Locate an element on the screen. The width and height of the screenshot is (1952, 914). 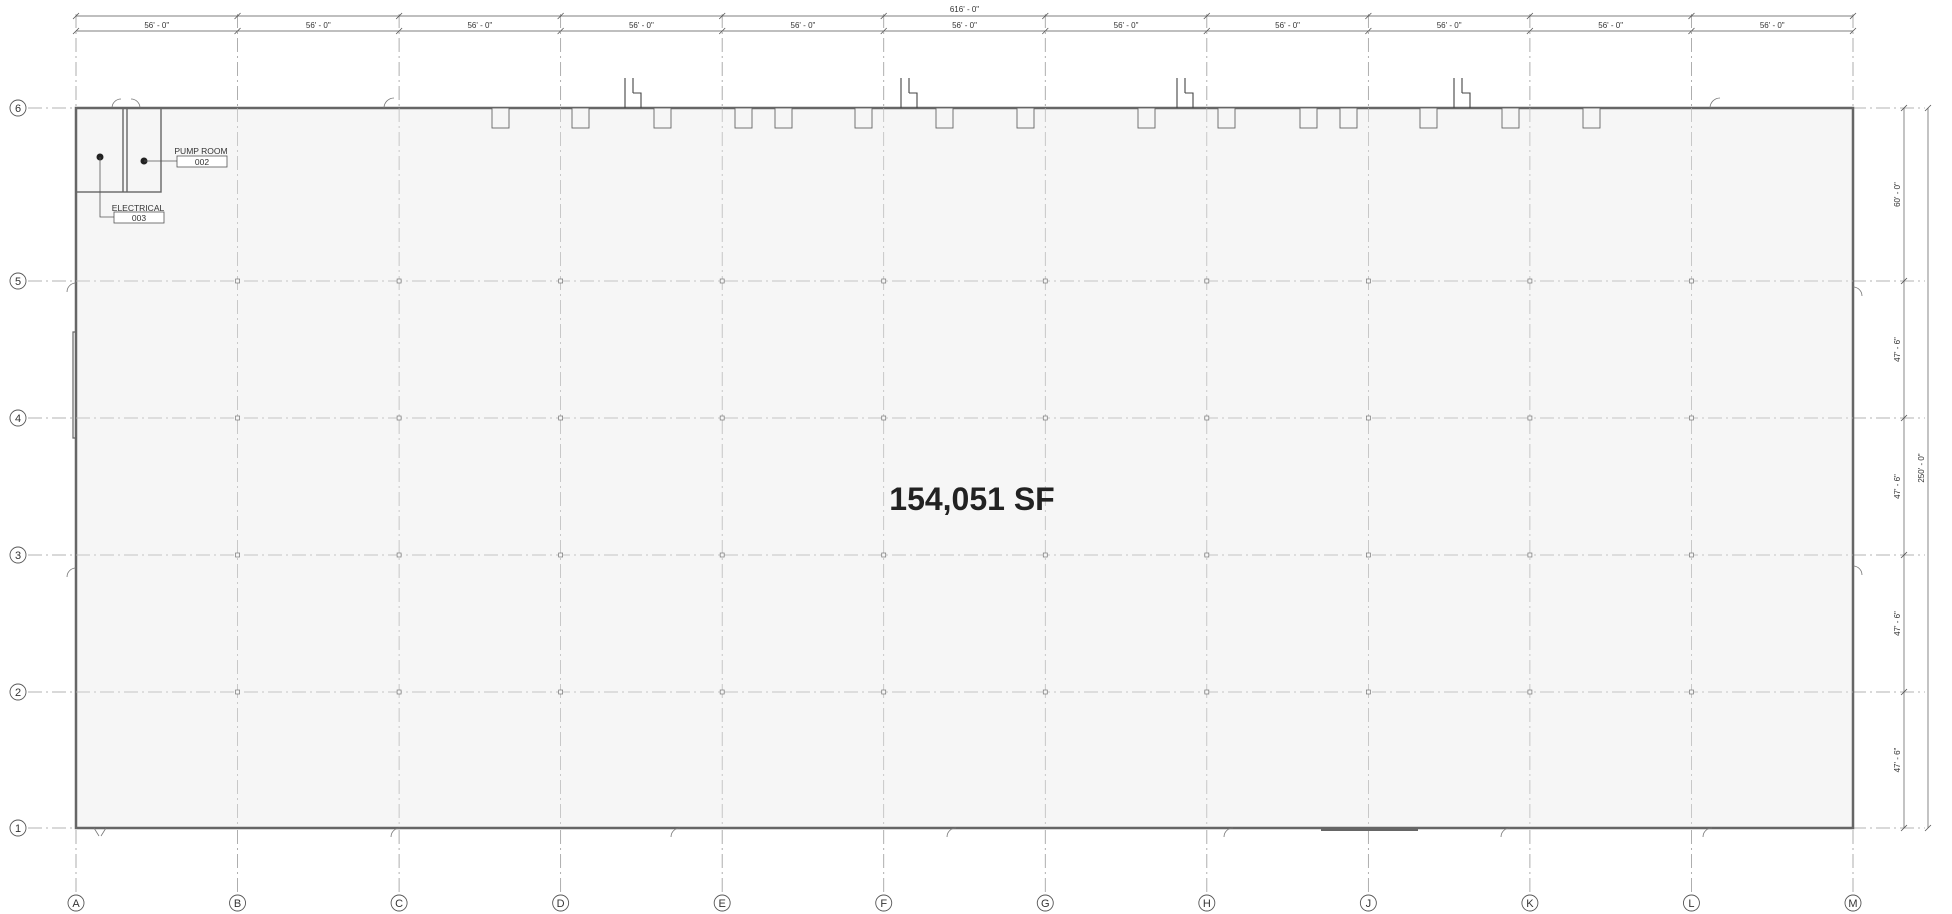
grid-bubble-D is located at coordinates (561, 903).